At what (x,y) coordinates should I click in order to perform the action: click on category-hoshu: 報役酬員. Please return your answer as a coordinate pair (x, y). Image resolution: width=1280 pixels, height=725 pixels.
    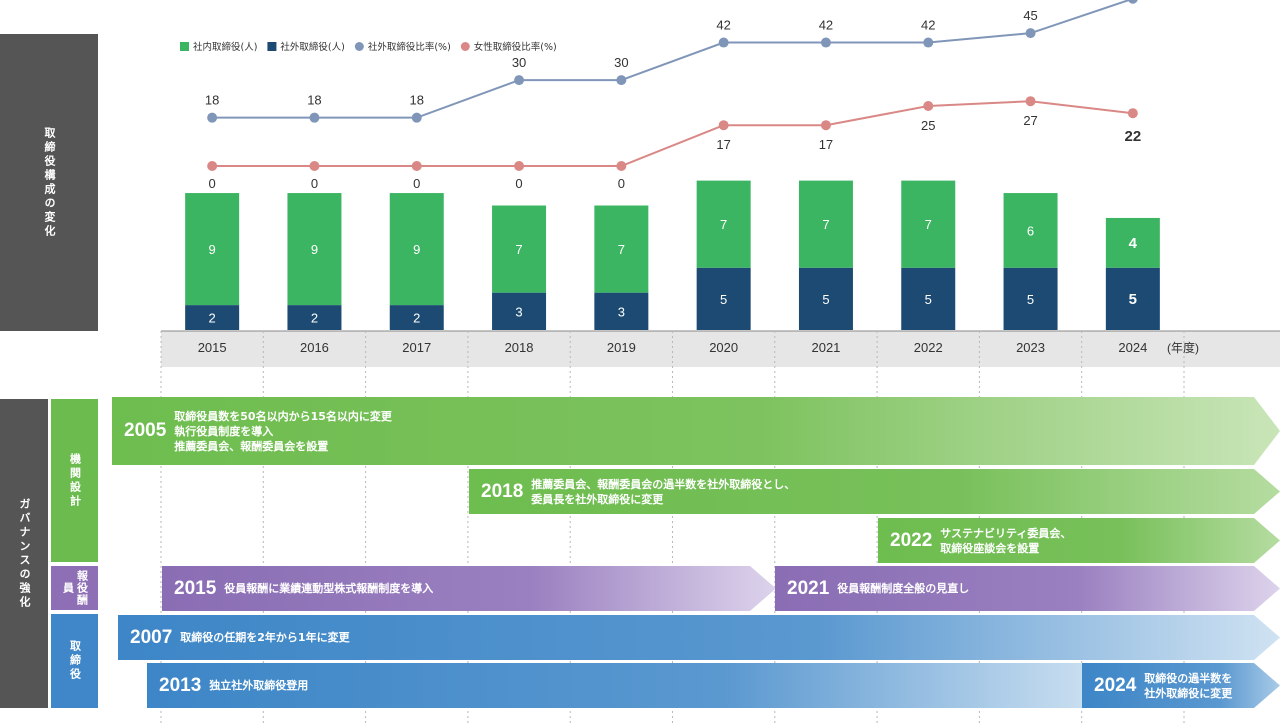
    Looking at the image, I should click on (74, 588).